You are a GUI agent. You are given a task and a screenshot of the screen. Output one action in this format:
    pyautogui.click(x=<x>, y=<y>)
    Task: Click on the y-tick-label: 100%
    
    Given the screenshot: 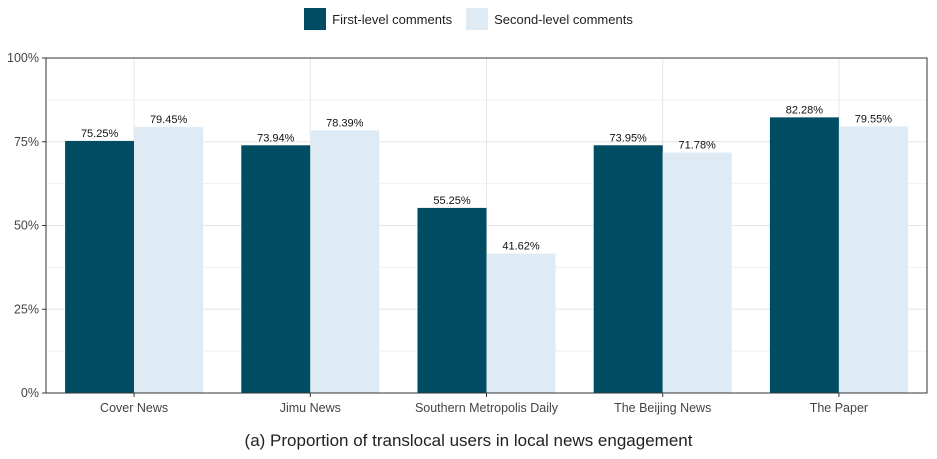 What is the action you would take?
    pyautogui.click(x=23, y=58)
    